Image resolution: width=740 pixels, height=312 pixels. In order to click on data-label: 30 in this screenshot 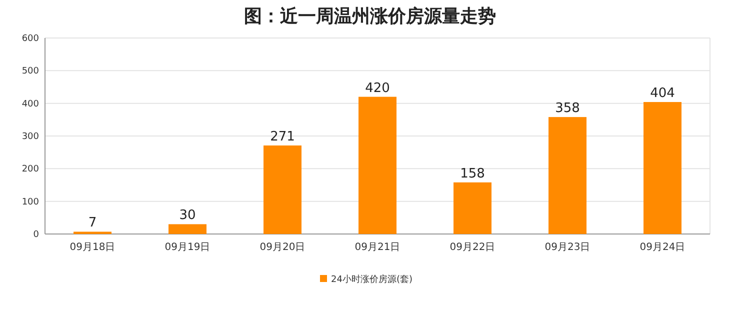, I will do `click(187, 216)`.